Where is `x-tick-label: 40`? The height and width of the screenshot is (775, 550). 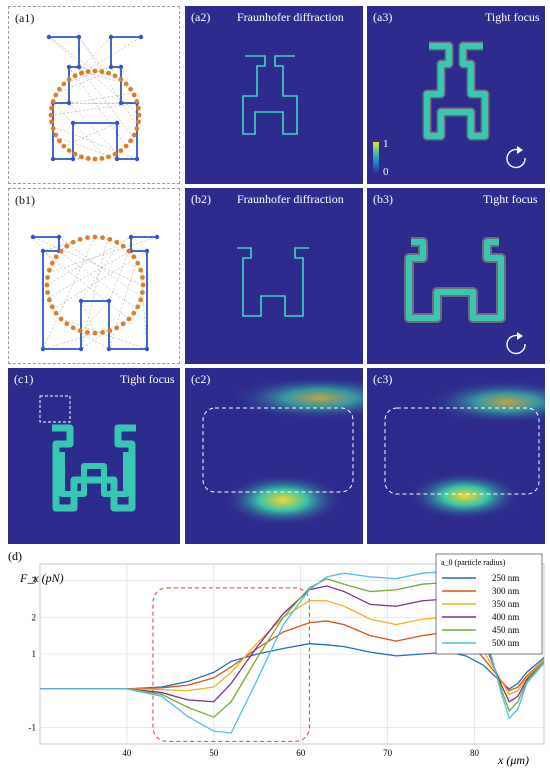
x-tick-label: 40 is located at coordinates (127, 753).